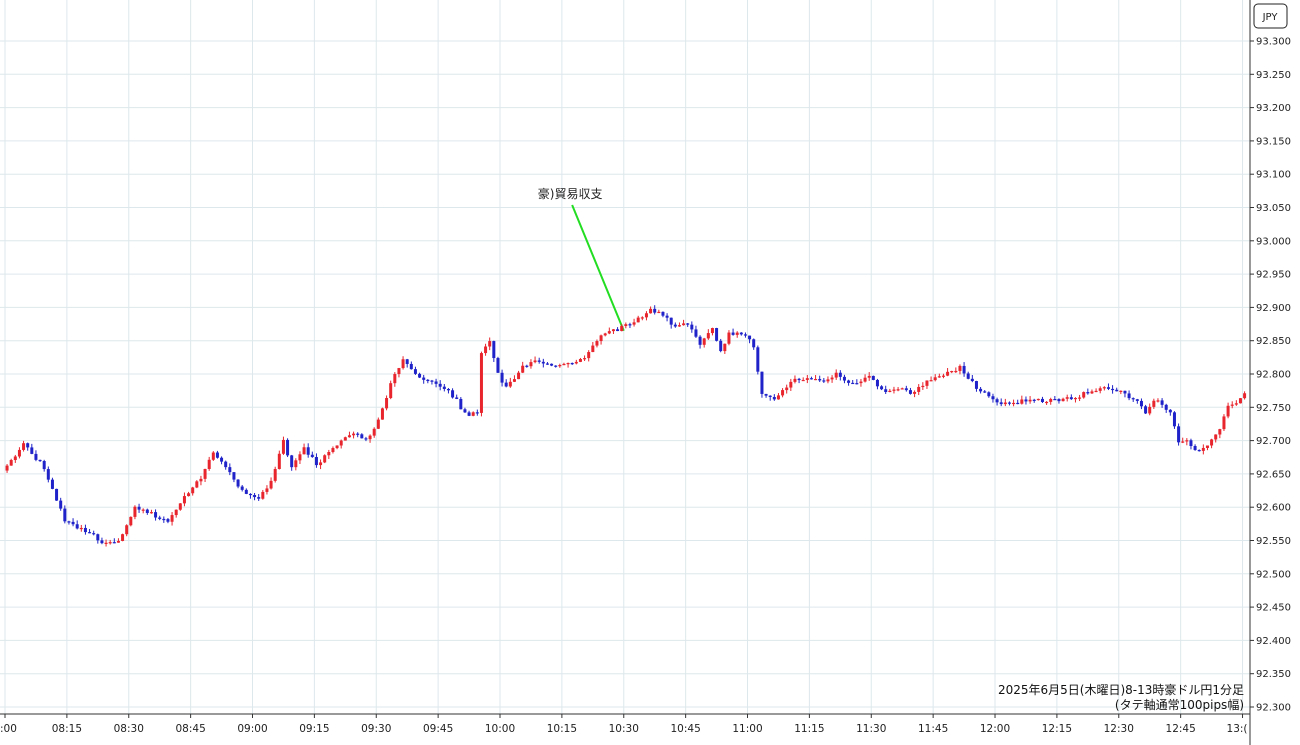 Image resolution: width=1300 pixels, height=745 pixels. Describe the element at coordinates (314, 729) in the screenshot. I see `x-tick-label: 09:15` at that location.